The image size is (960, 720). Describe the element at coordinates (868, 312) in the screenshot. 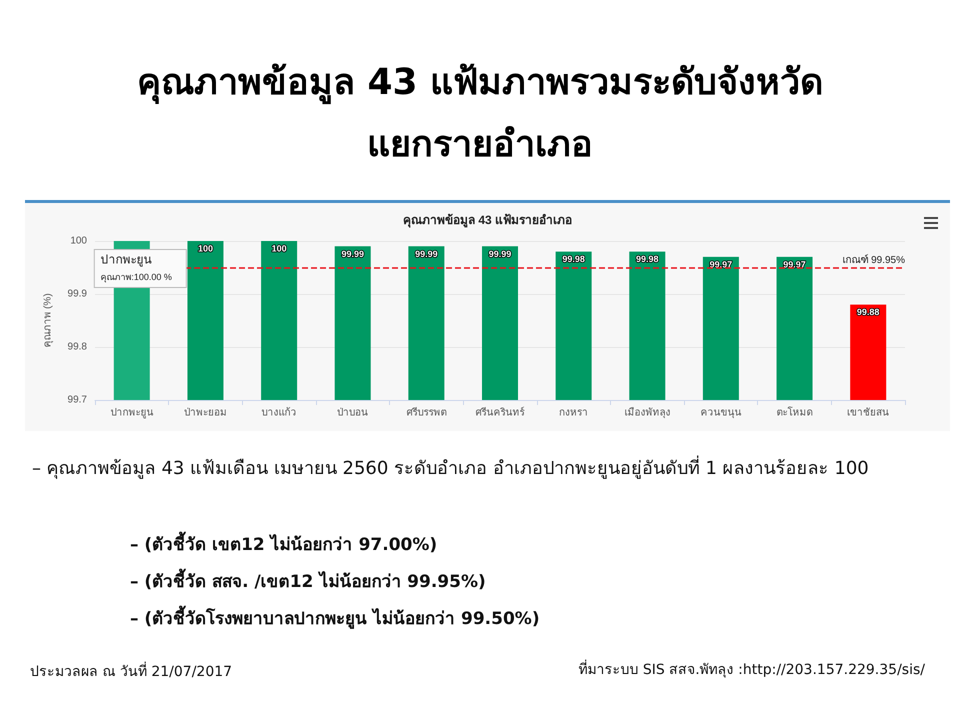

I see `data-label: 99.88` at that location.